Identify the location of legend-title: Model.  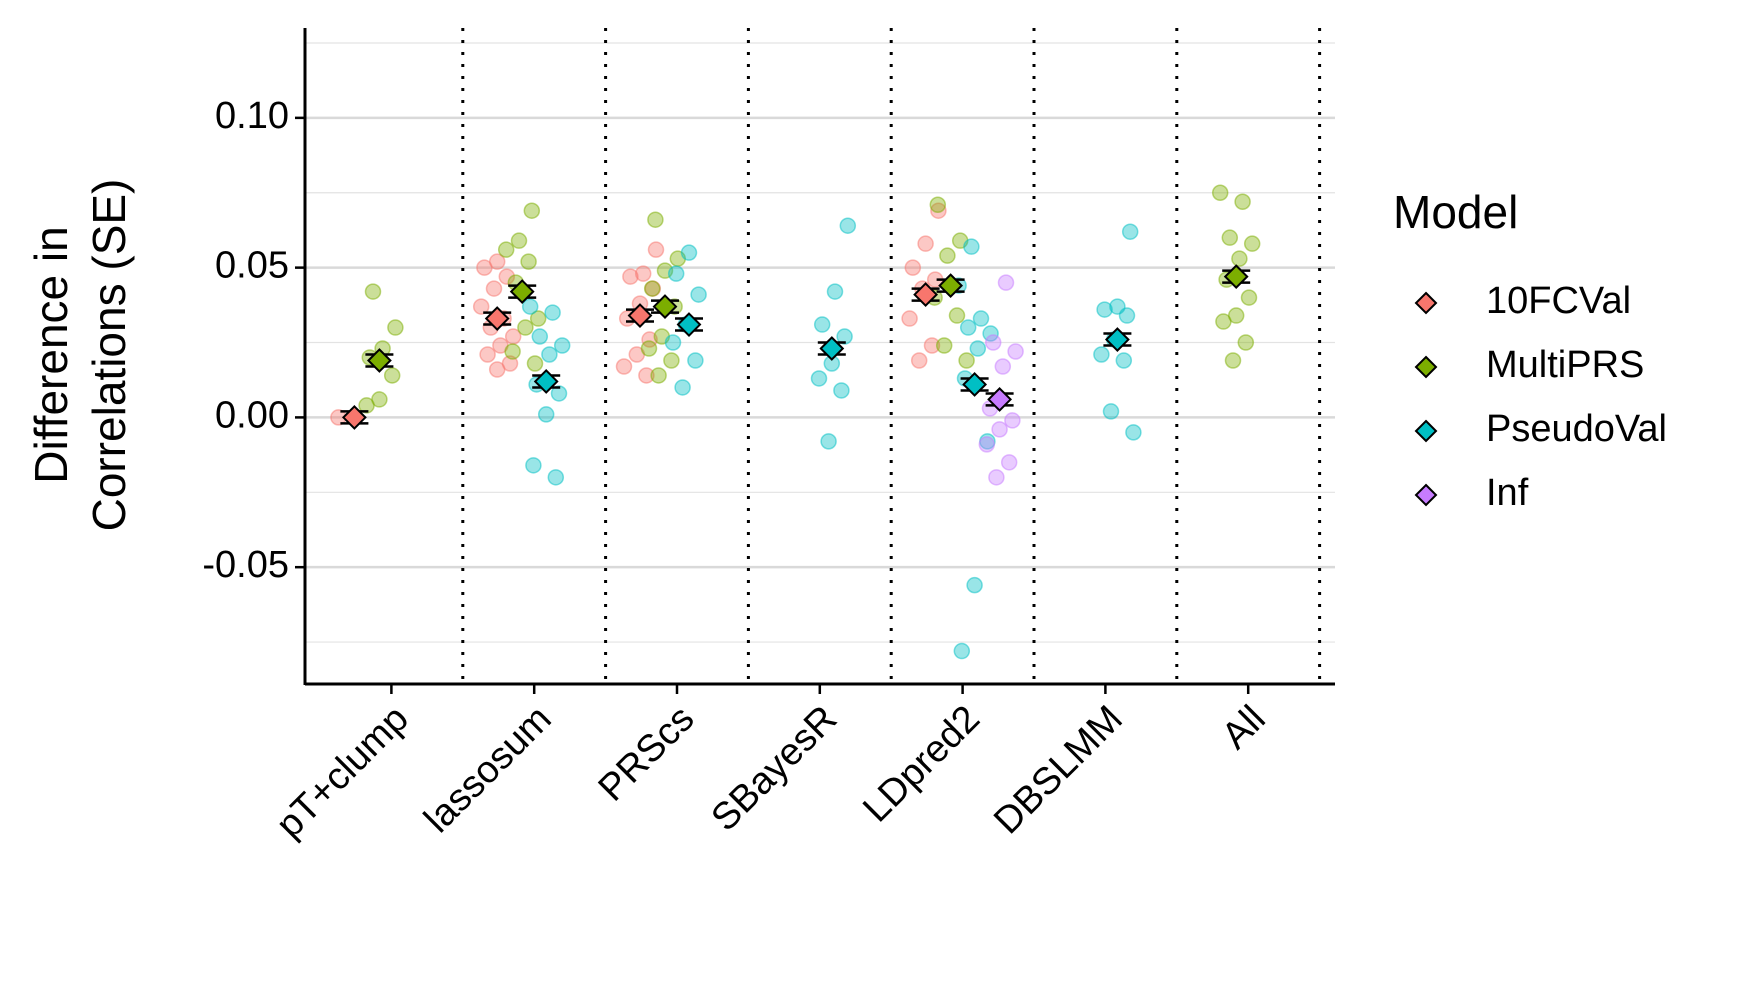
(1455, 212).